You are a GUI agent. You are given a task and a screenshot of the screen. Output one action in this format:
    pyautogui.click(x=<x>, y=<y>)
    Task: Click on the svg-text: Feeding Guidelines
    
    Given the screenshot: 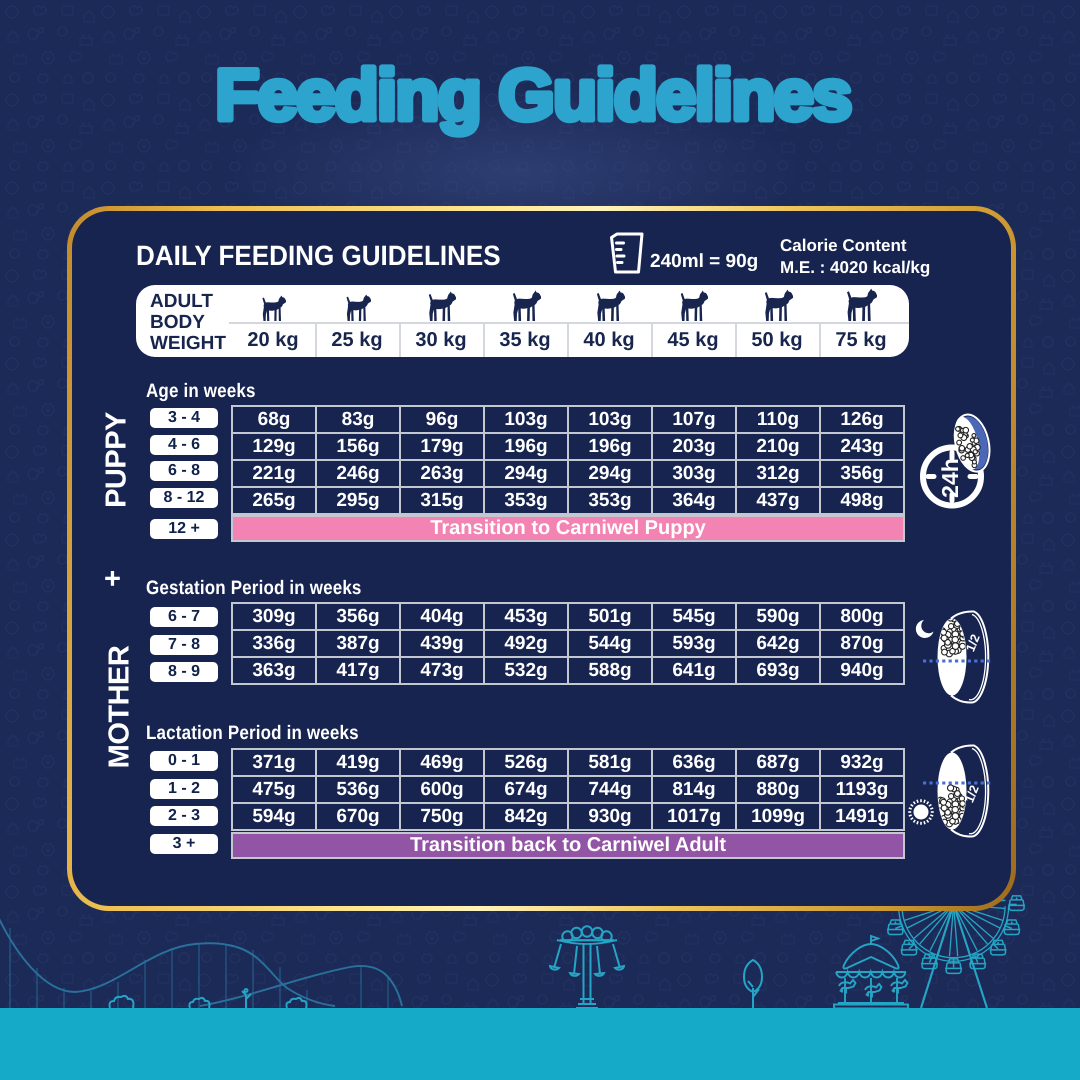 What is the action you would take?
    pyautogui.click(x=532, y=96)
    